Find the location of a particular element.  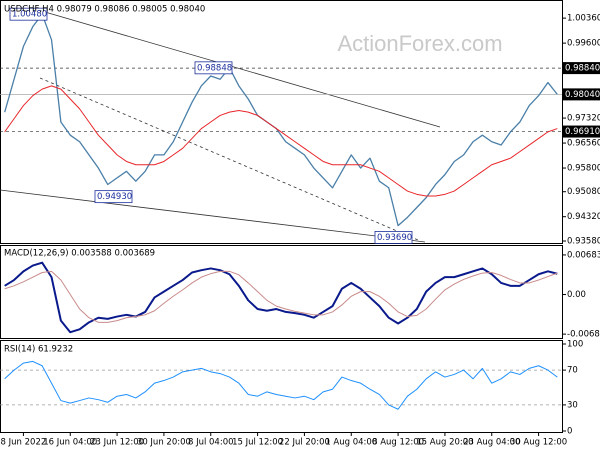

annotation: 1.00480 is located at coordinates (29, 15).